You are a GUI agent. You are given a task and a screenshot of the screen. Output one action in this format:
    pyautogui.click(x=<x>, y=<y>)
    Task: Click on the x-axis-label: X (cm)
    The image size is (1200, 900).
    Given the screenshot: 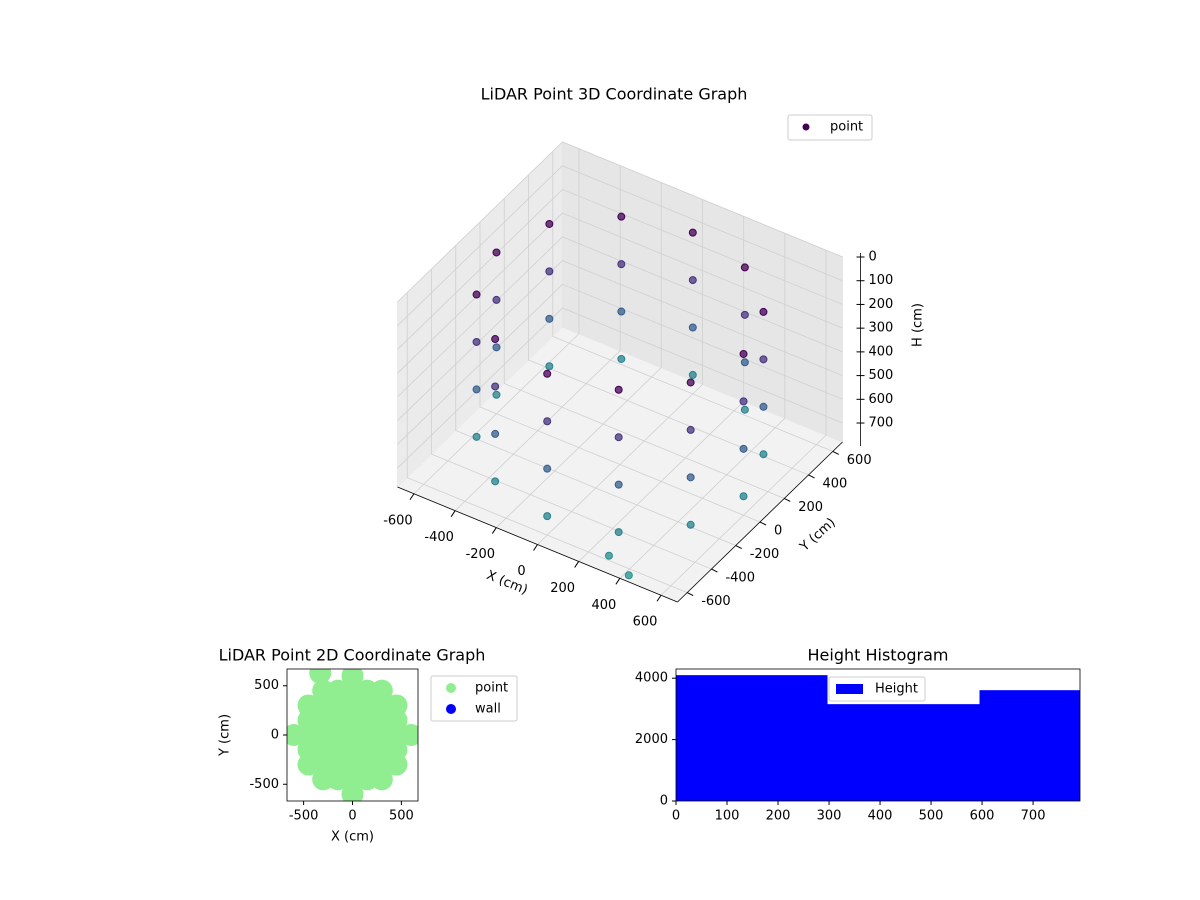 What is the action you would take?
    pyautogui.click(x=352, y=837)
    